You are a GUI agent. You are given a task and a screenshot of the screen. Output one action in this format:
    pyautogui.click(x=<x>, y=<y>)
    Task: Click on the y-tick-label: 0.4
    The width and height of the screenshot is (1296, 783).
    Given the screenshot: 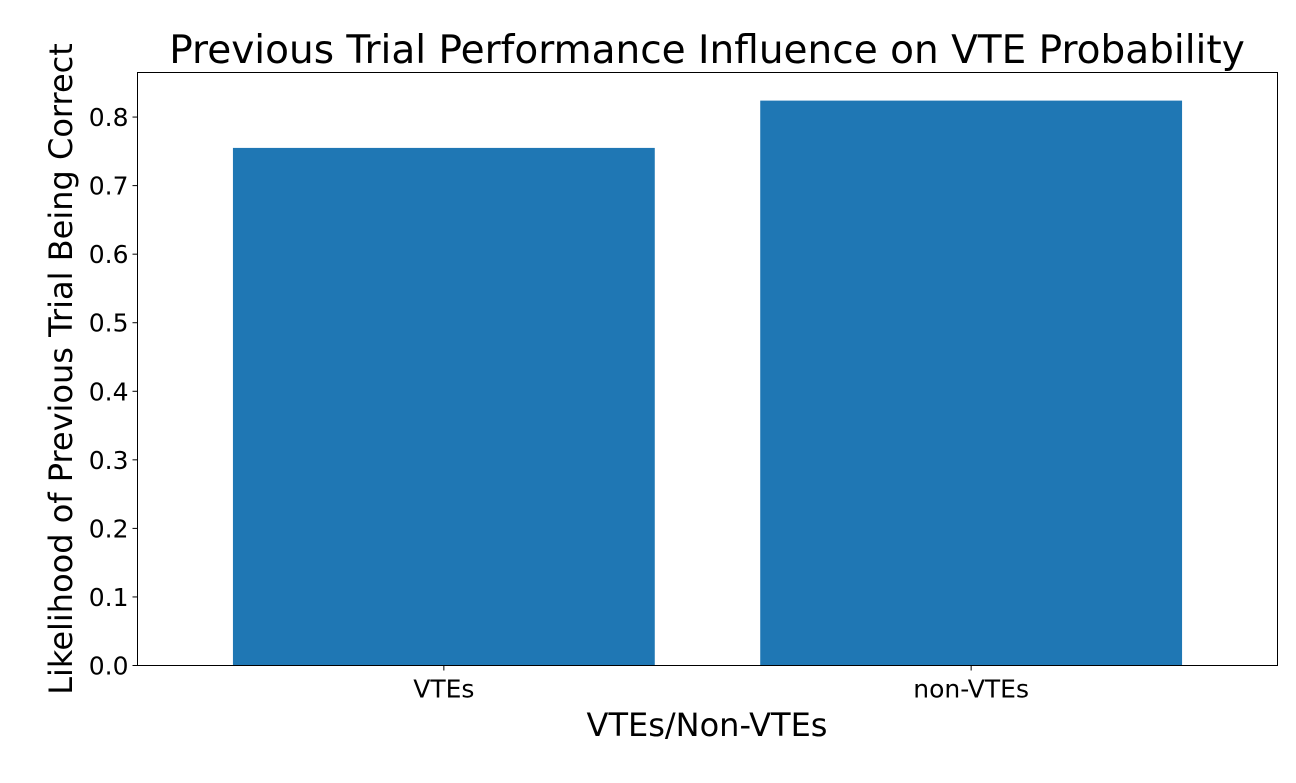 What is the action you would take?
    pyautogui.click(x=109, y=391)
    